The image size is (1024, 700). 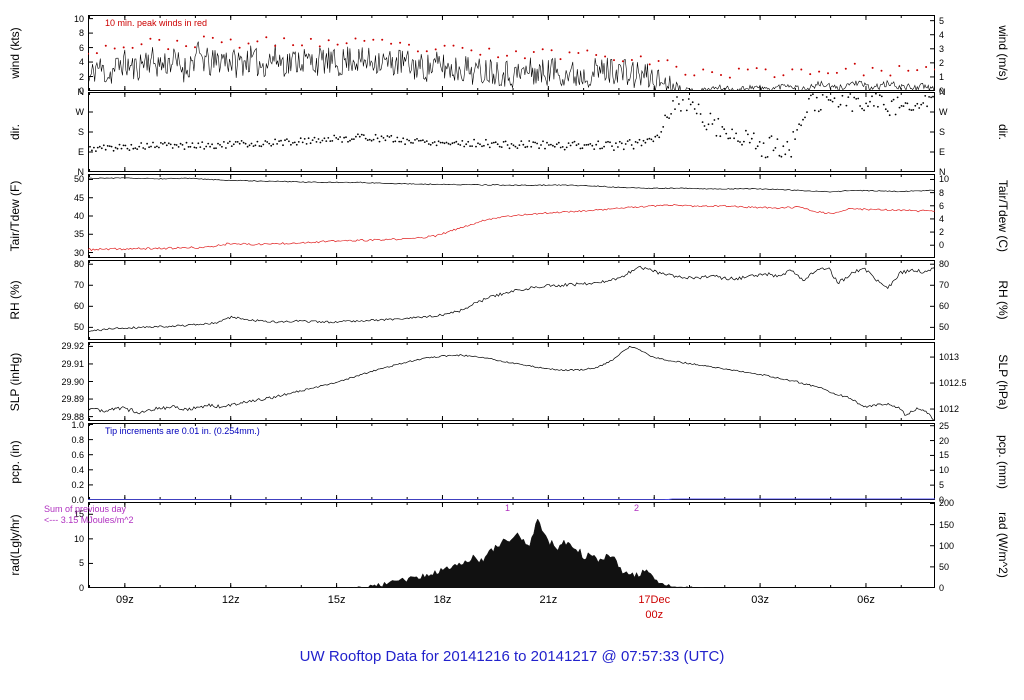 What do you see at coordinates (72, 346) in the screenshot?
I see `y-tick-label-slp: 29.92` at bounding box center [72, 346].